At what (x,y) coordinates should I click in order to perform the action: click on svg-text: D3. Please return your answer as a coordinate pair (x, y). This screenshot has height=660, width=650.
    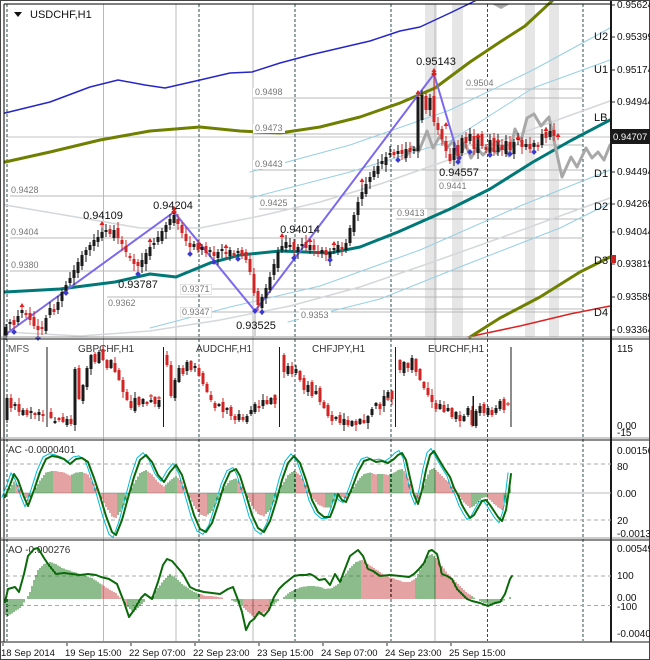
    Looking at the image, I should click on (601, 261).